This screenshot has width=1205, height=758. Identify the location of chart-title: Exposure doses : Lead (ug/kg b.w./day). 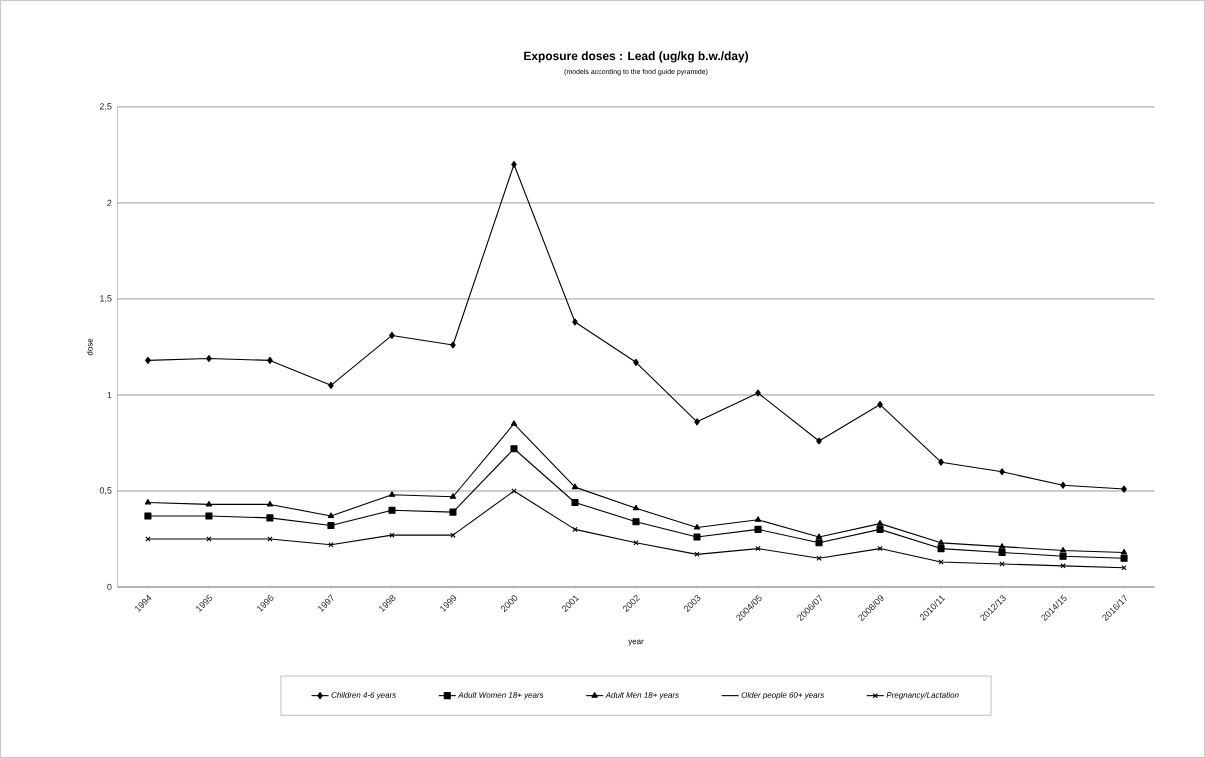
(636, 57).